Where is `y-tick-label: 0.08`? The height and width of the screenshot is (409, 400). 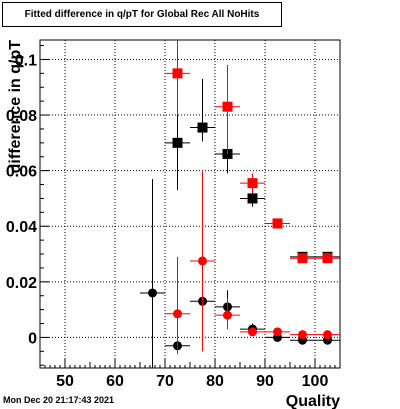
y-tick-label: 0.08 is located at coordinates (21, 116).